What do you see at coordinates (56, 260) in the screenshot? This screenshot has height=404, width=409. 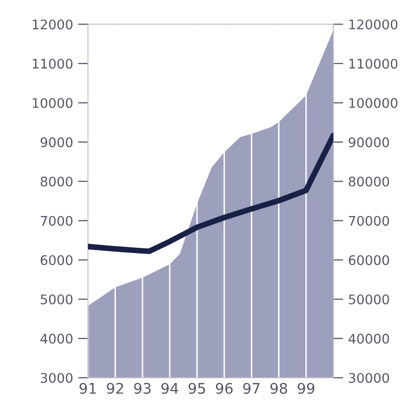 I see `y-tick-label: 6000` at bounding box center [56, 260].